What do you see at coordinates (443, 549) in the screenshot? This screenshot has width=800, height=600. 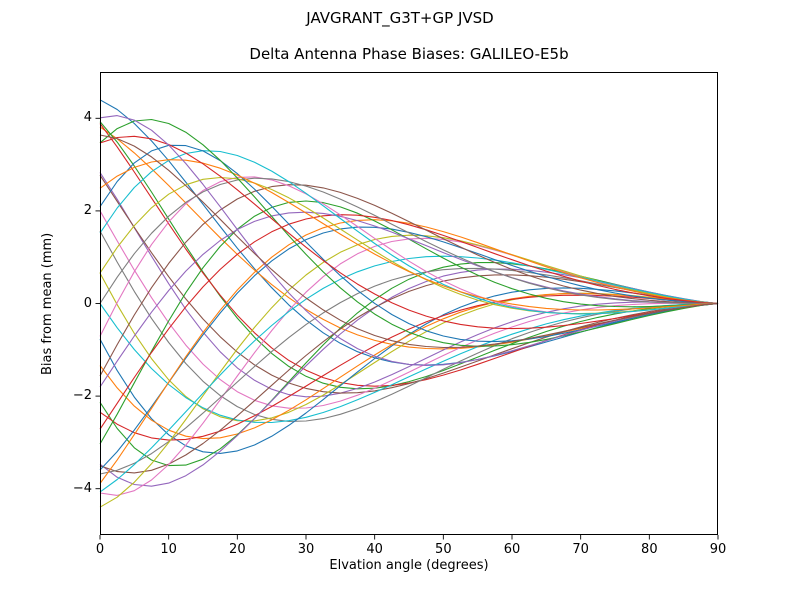 I see `x-tick-label: 50` at bounding box center [443, 549].